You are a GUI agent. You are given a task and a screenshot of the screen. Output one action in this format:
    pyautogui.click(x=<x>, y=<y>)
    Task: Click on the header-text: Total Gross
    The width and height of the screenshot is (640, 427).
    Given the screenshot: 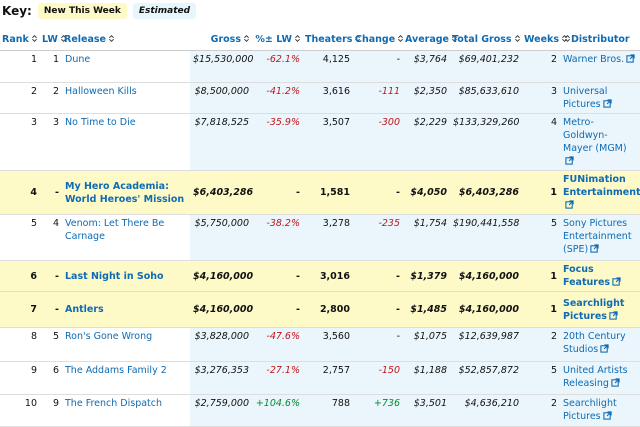 What is the action you would take?
    pyautogui.click(x=482, y=39)
    